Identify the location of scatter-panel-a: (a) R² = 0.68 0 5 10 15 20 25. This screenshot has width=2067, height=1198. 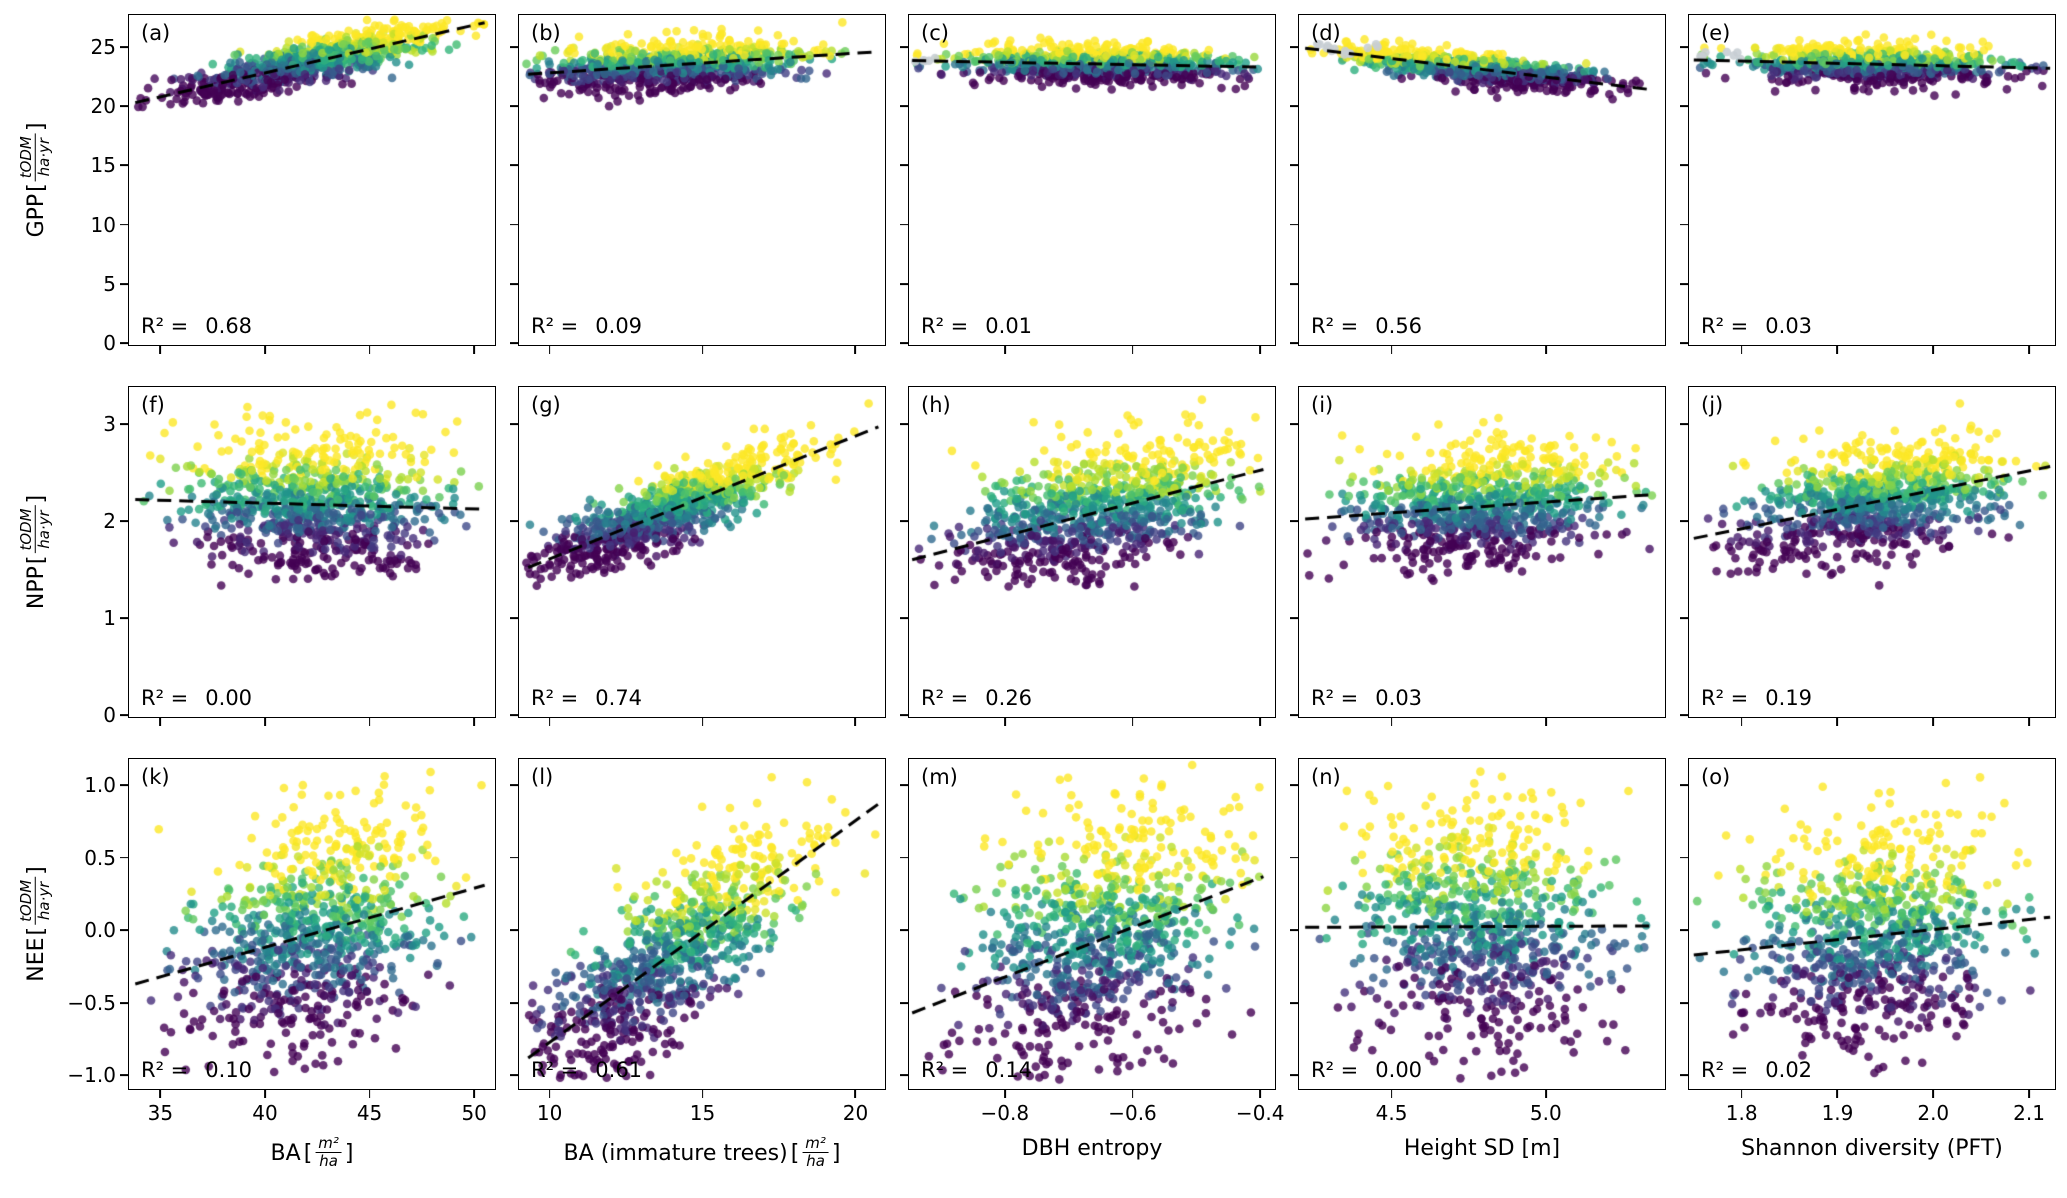
(293, 184).